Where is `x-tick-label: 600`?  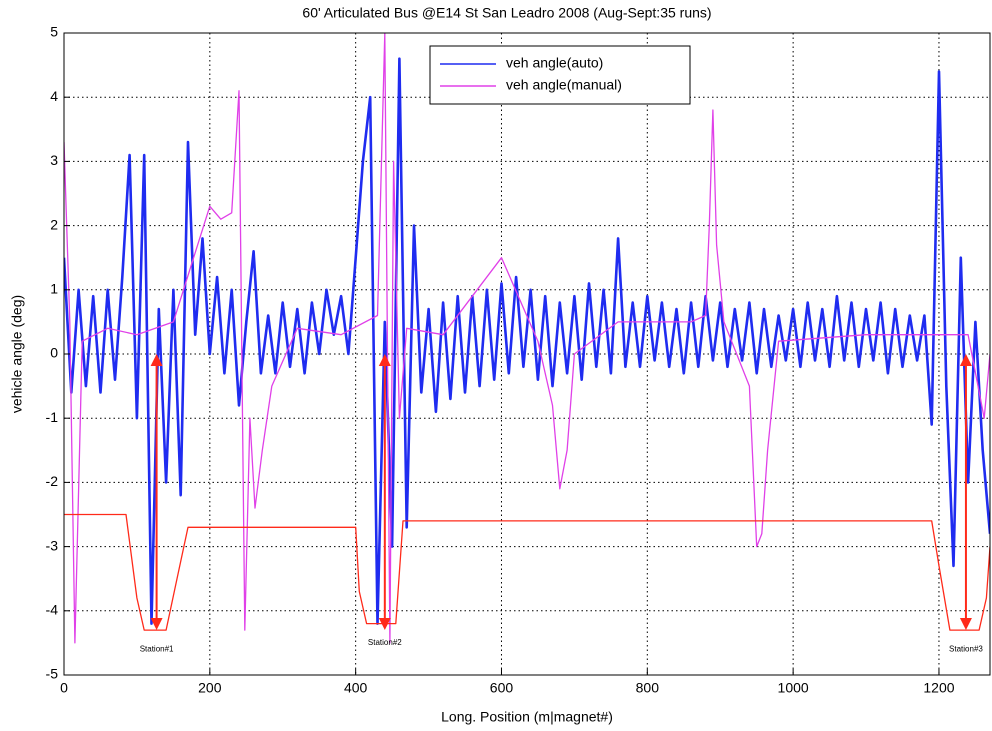 x-tick-label: 600 is located at coordinates (502, 688).